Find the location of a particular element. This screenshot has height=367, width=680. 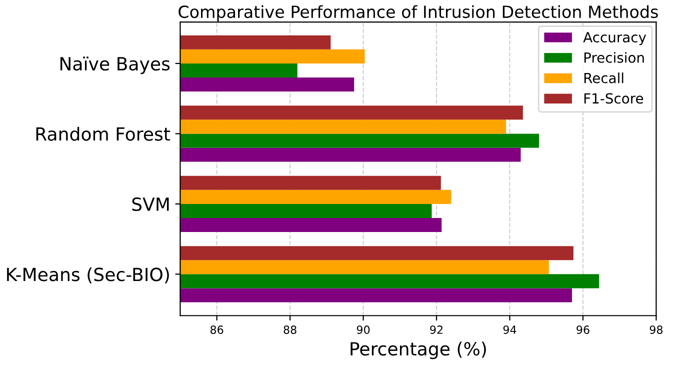

y-tick-label: K-Means (Sec-BIO) is located at coordinates (88, 275).